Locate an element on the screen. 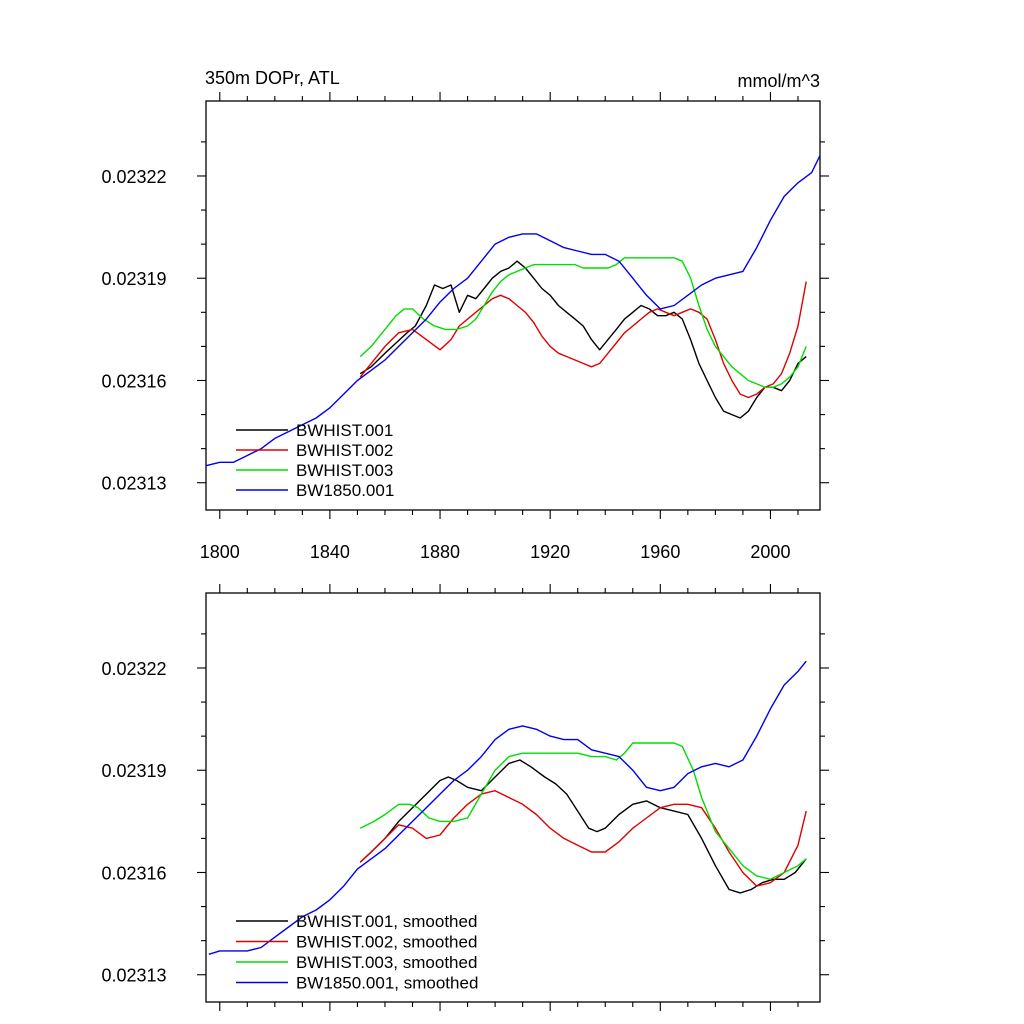 This screenshot has height=1024, width=1024. top-legend-label: BWHIST.003 is located at coordinates (344, 470).